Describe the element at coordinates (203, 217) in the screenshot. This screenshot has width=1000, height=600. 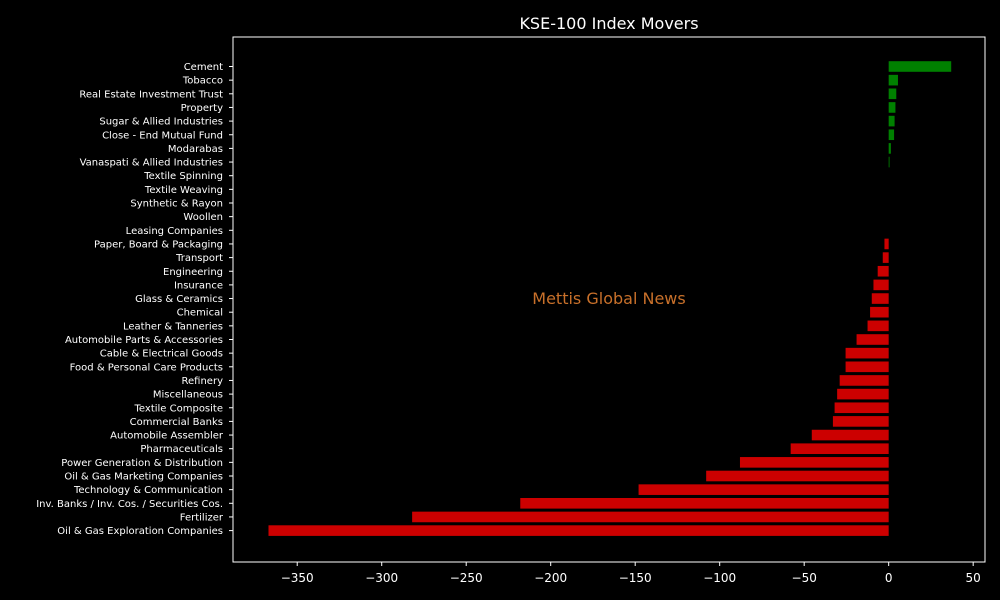
I see `category-label: Woollen` at that location.